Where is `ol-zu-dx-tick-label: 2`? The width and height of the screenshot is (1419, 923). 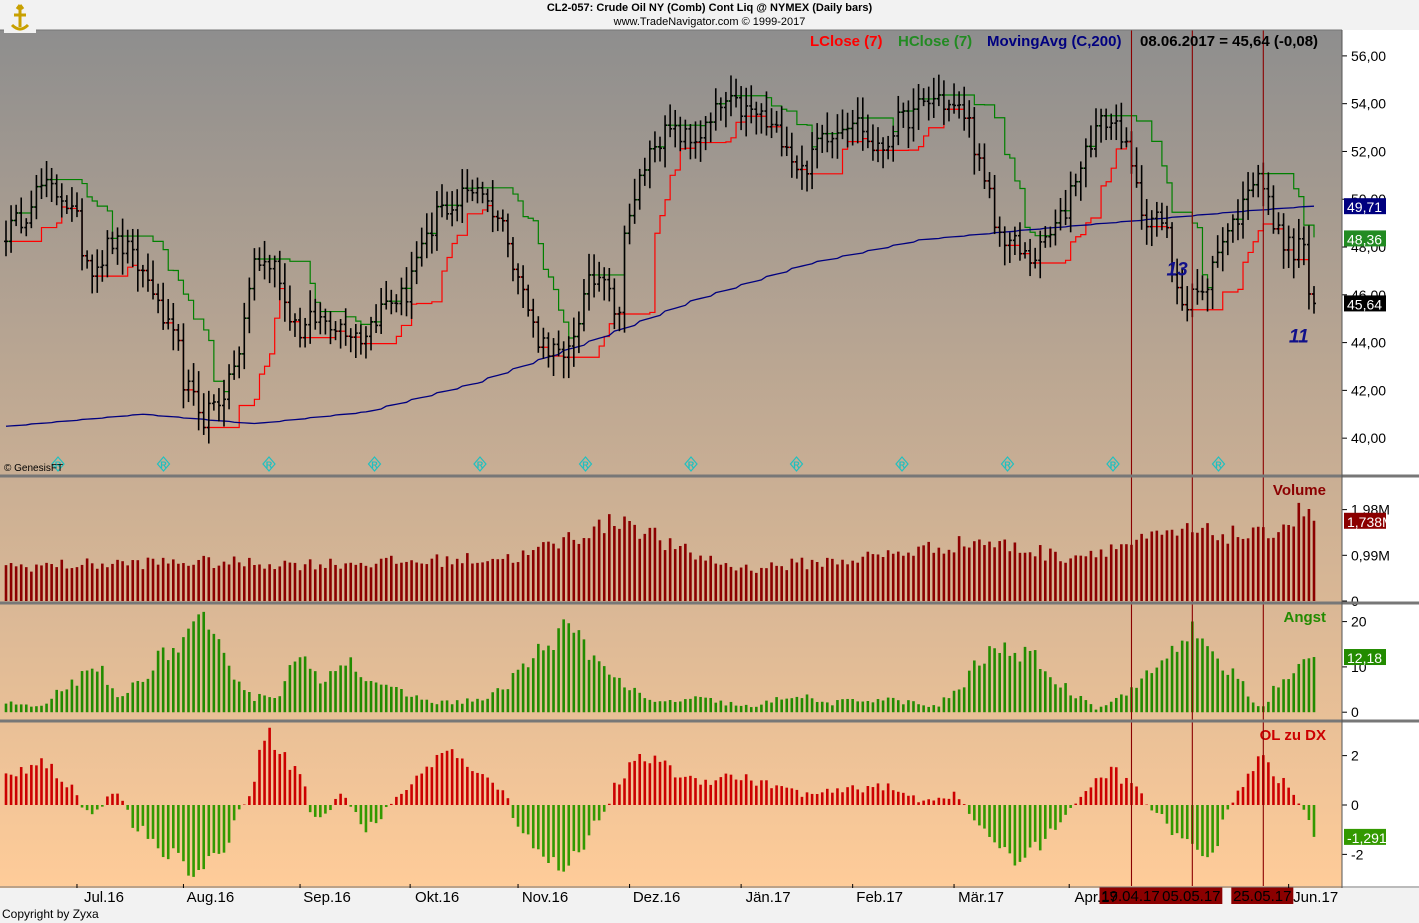
ol-zu-dx-tick-label: 2 is located at coordinates (1355, 756).